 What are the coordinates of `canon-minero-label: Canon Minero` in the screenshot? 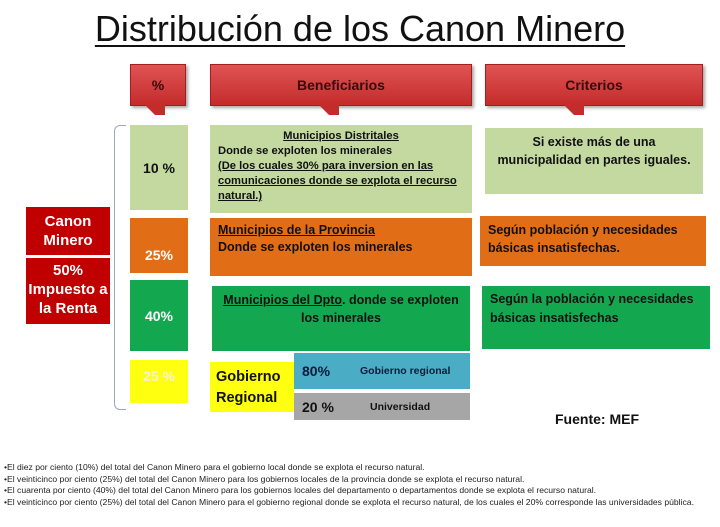 It's located at (68, 231).